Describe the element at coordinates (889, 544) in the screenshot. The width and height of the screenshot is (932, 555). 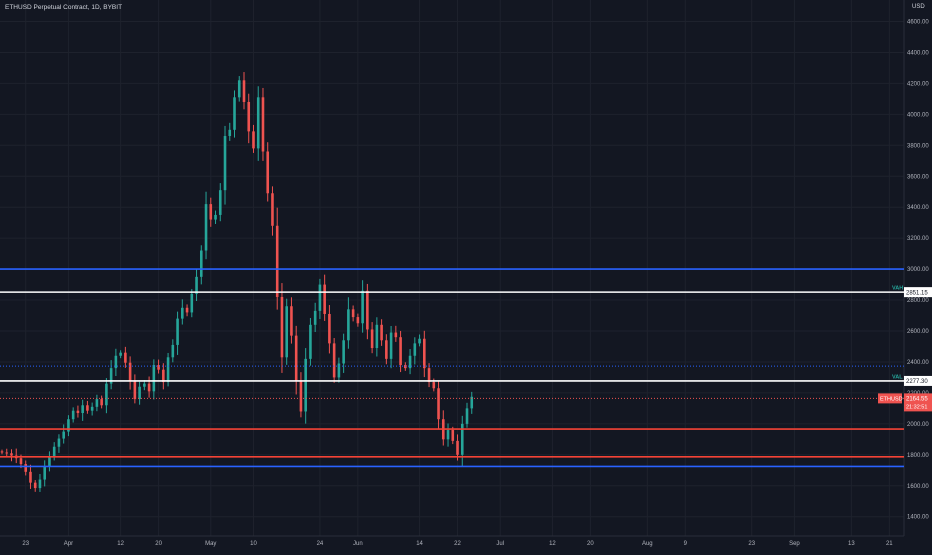
I see `x-tick-label: 21` at that location.